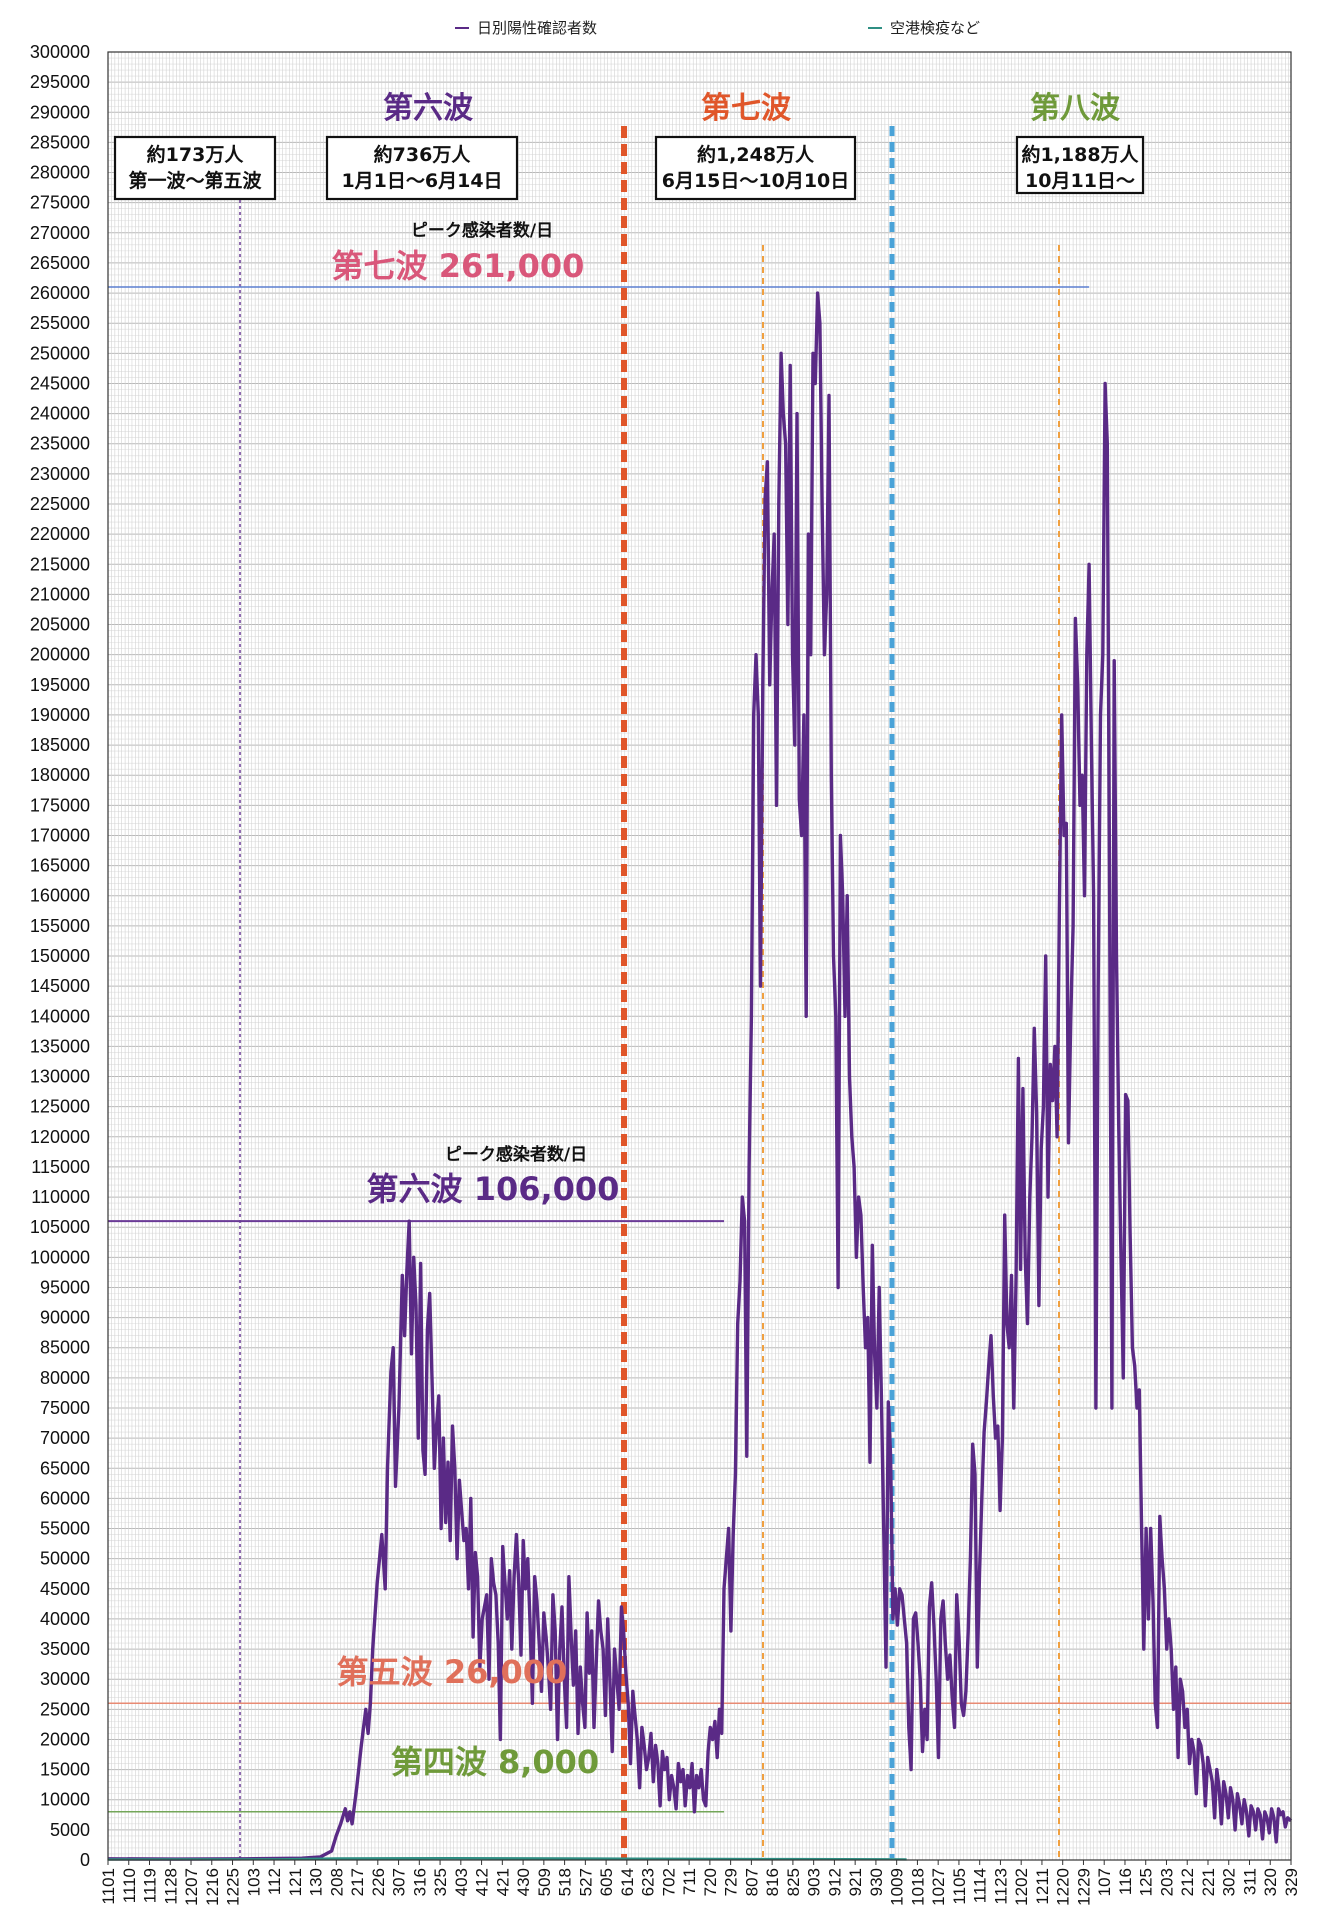 The image size is (1335, 1920). I want to click on x-tick-label: 807, so click(751, 1882).